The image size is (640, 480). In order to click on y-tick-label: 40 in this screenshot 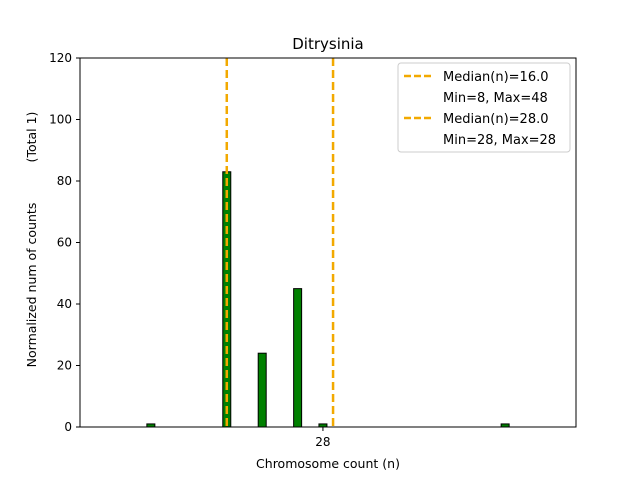, I will do `click(64, 304)`.